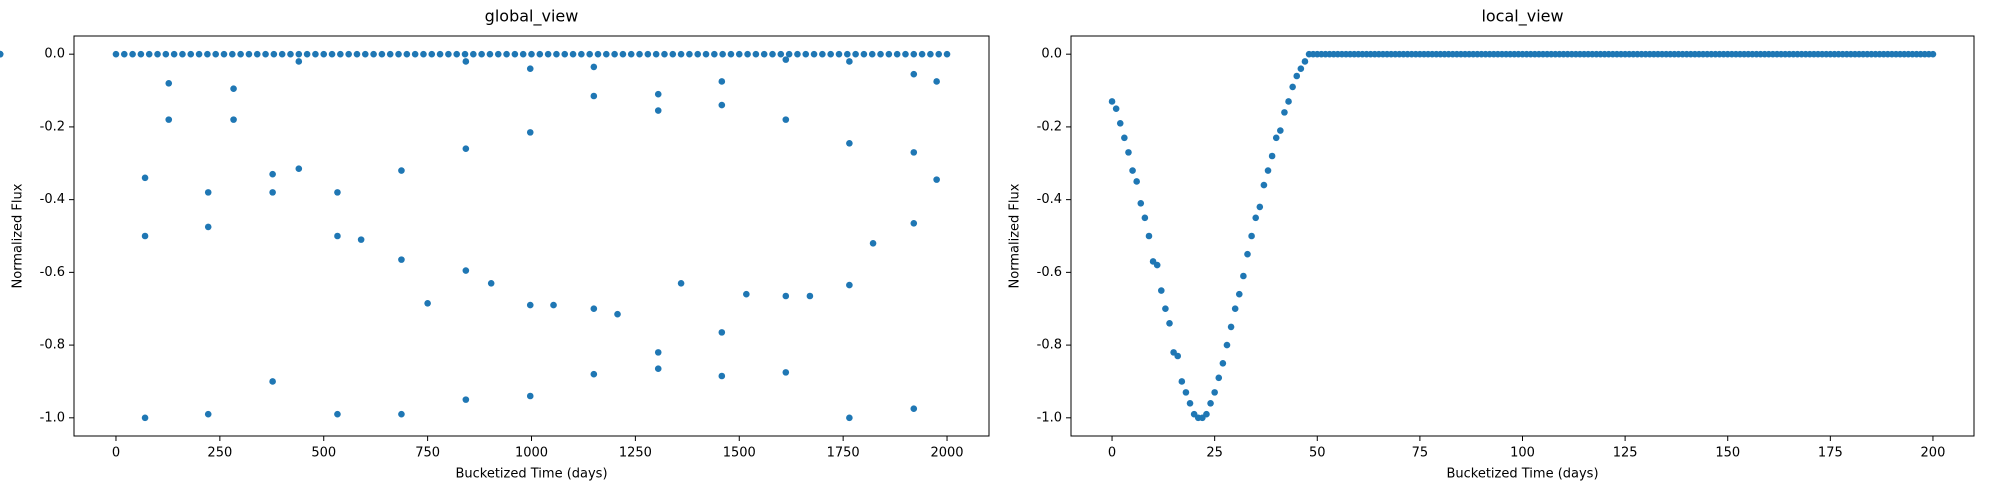 Image resolution: width=1989 pixels, height=494 pixels. Describe the element at coordinates (323, 453) in the screenshot. I see `x-tick-label: 500` at that location.